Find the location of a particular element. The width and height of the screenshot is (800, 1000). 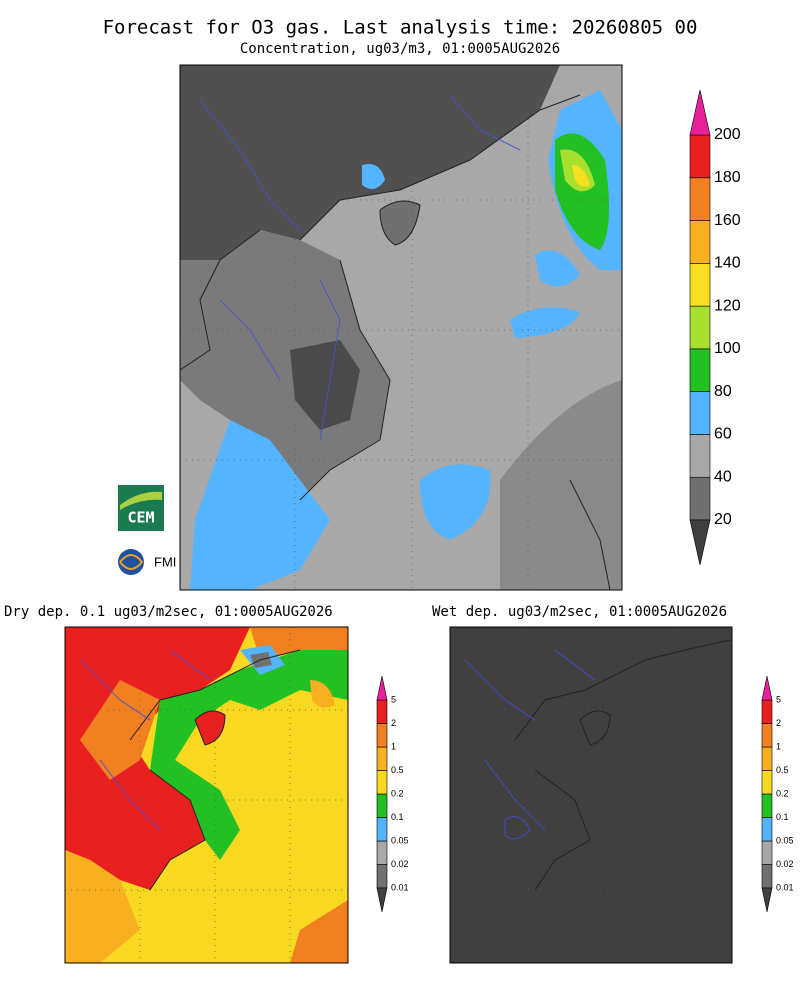

dry-map is located at coordinates (206, 795).